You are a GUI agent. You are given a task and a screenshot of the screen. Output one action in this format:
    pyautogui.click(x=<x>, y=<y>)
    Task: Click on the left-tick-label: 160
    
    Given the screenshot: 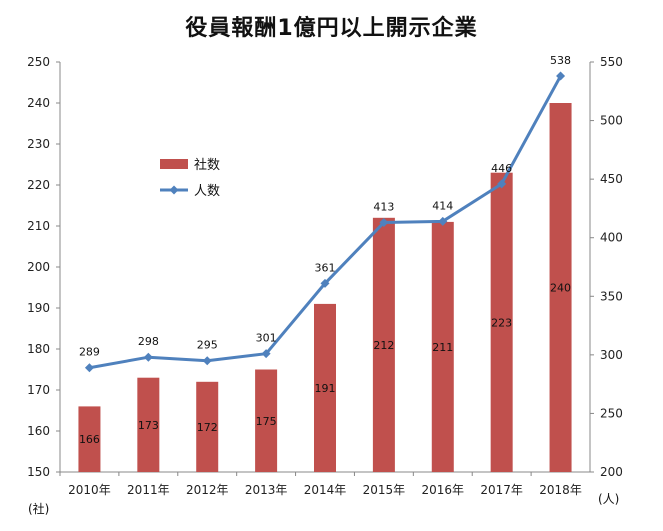 What is the action you would take?
    pyautogui.click(x=38, y=431)
    